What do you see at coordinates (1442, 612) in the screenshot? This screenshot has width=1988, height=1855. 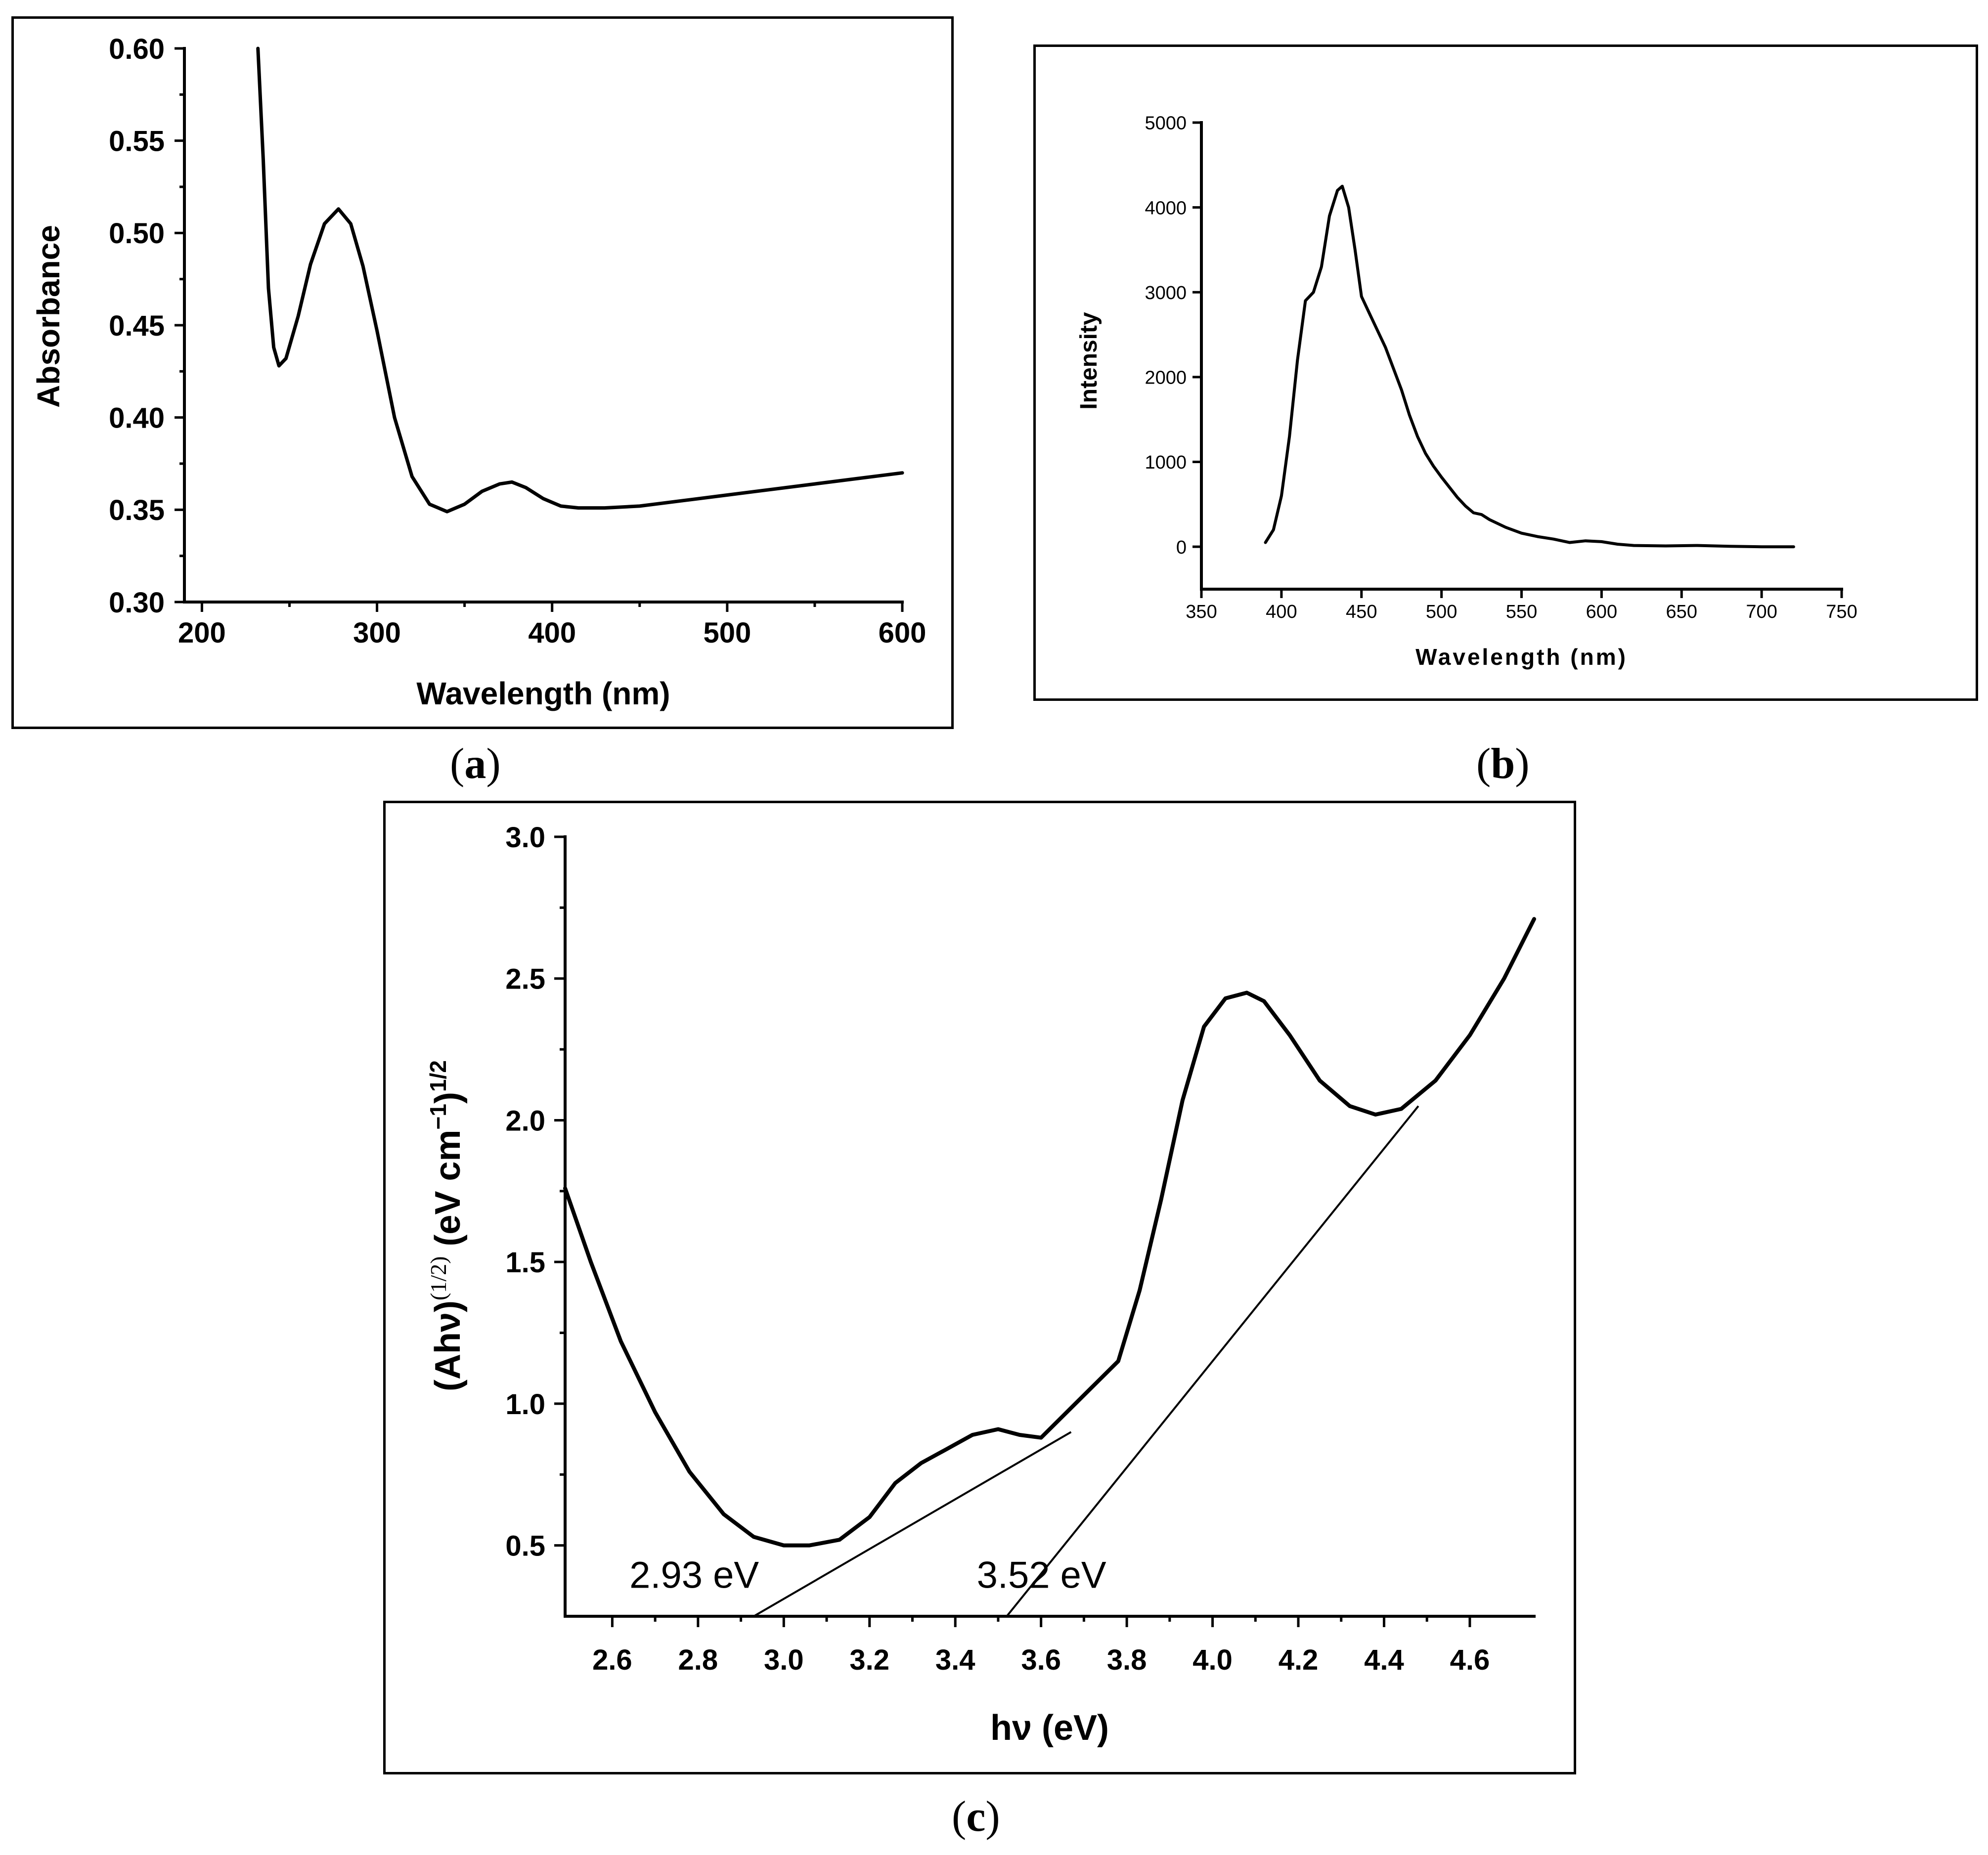 I see `x-tick-label-b: 500` at bounding box center [1442, 612].